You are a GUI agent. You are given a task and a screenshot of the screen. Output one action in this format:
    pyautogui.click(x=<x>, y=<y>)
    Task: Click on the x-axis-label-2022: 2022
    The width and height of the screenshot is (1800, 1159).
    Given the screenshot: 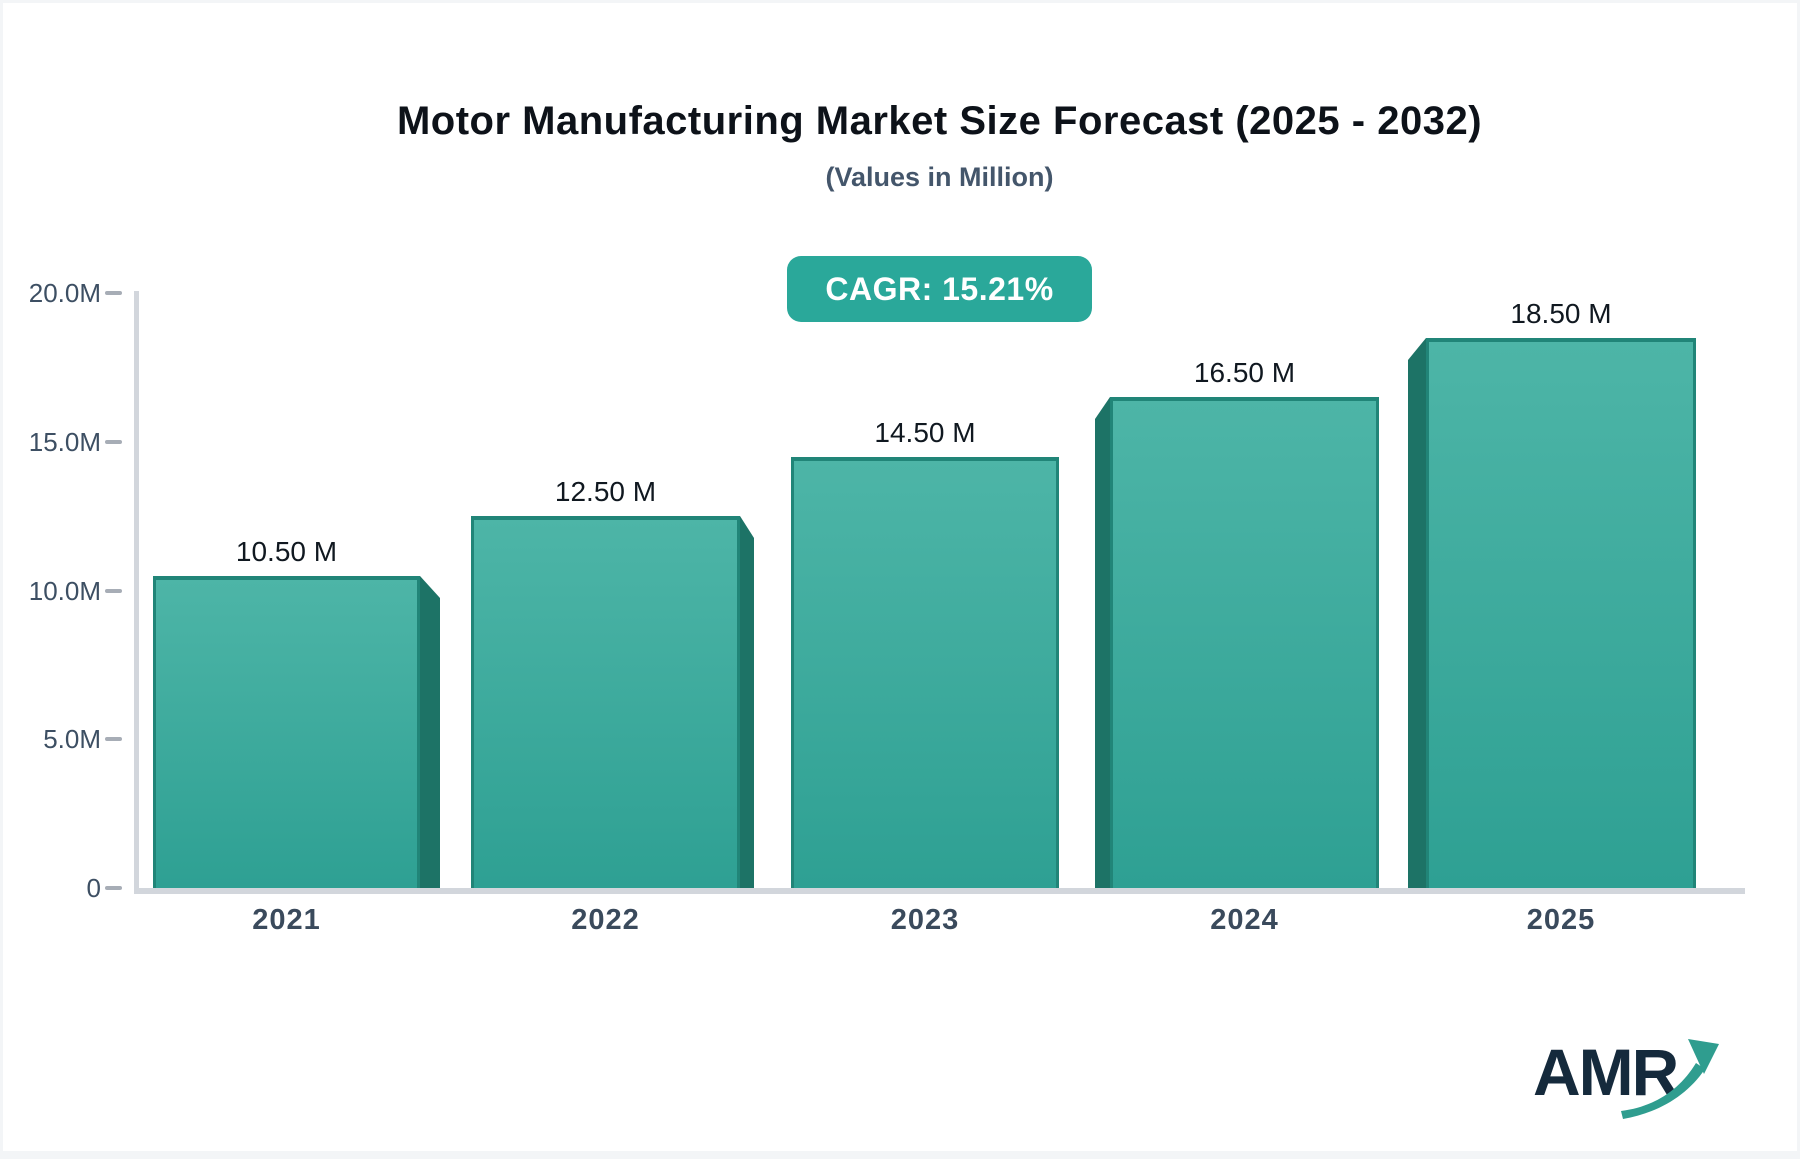 What is the action you would take?
    pyautogui.click(x=605, y=920)
    